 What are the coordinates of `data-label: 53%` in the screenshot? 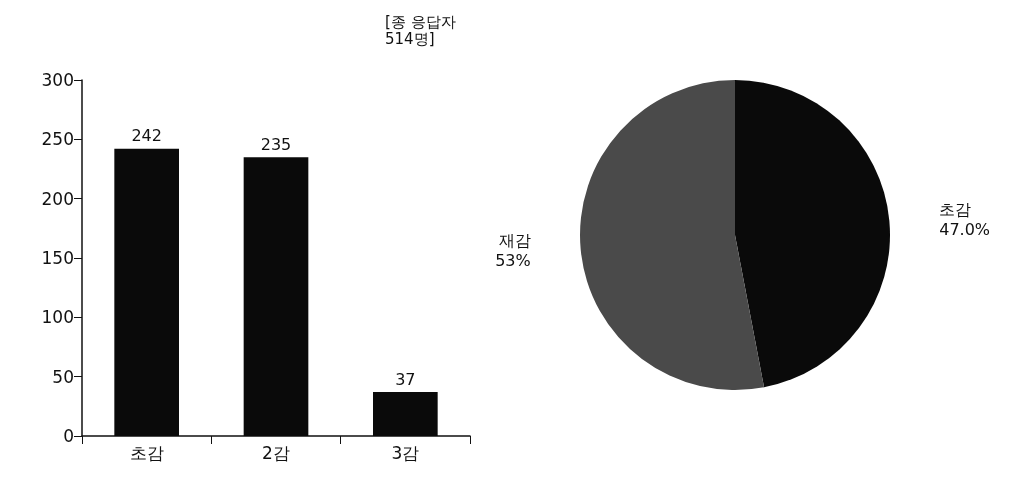 It's located at (513, 261).